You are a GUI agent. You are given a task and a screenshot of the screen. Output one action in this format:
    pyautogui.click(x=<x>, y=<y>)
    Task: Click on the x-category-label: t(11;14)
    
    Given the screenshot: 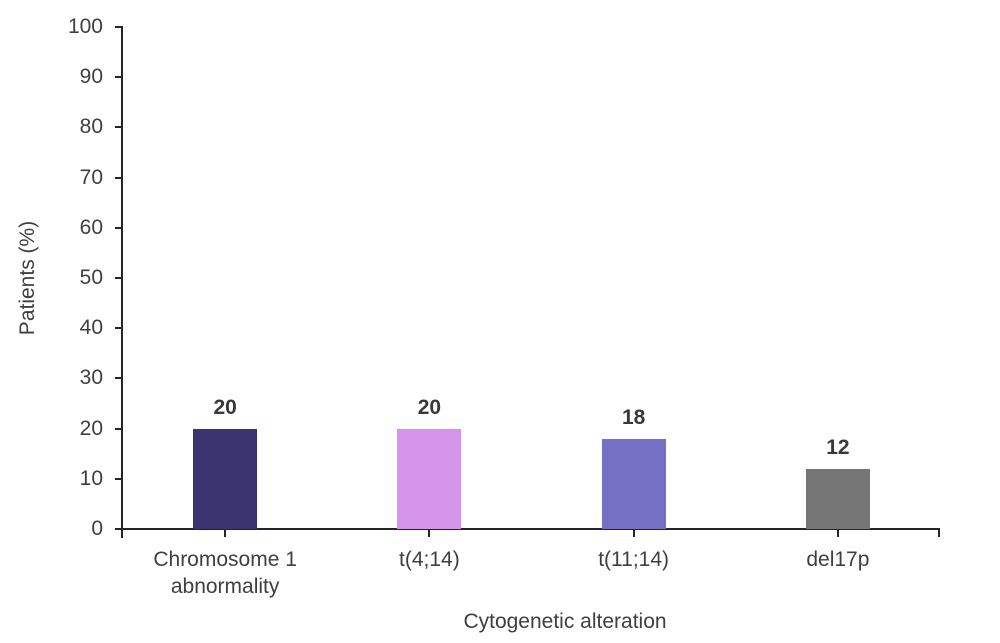 What is the action you would take?
    pyautogui.click(x=634, y=559)
    